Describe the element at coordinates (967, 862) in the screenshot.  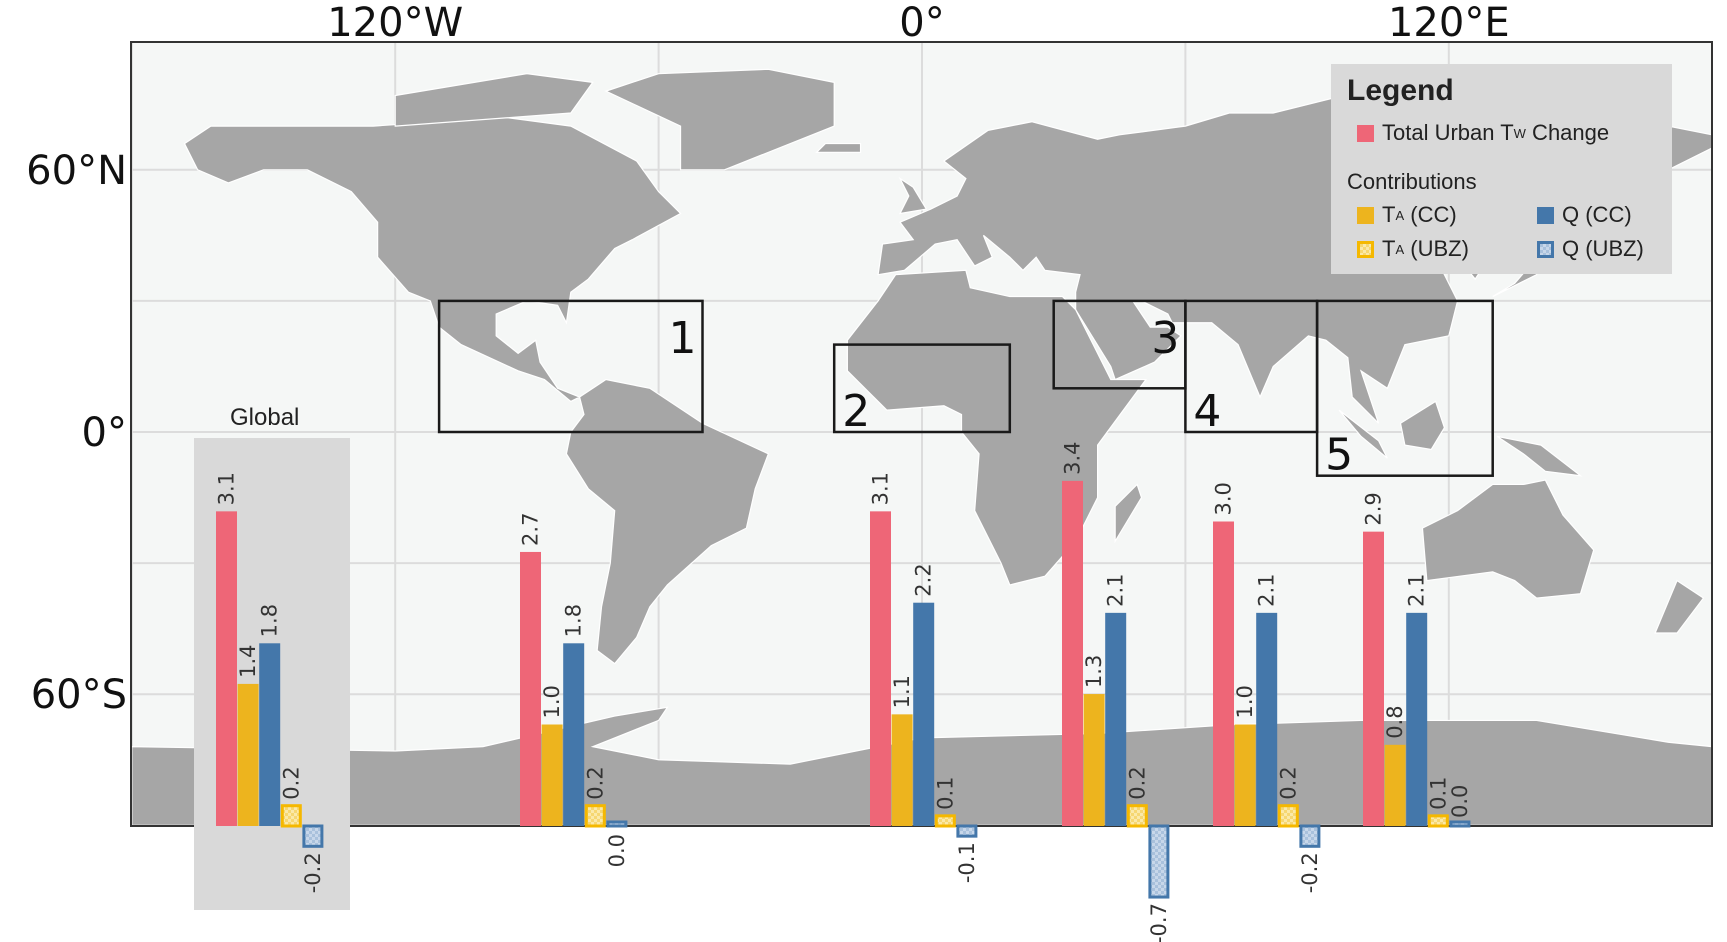
I see `bar-value-label: -0.1` at that location.